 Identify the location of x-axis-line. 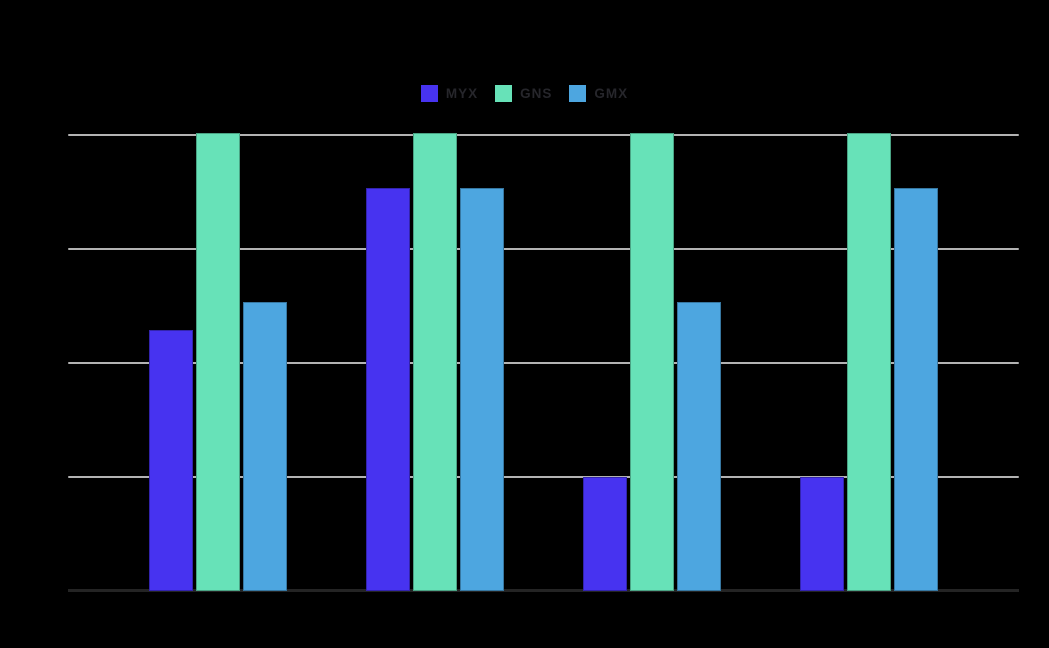
(543, 590).